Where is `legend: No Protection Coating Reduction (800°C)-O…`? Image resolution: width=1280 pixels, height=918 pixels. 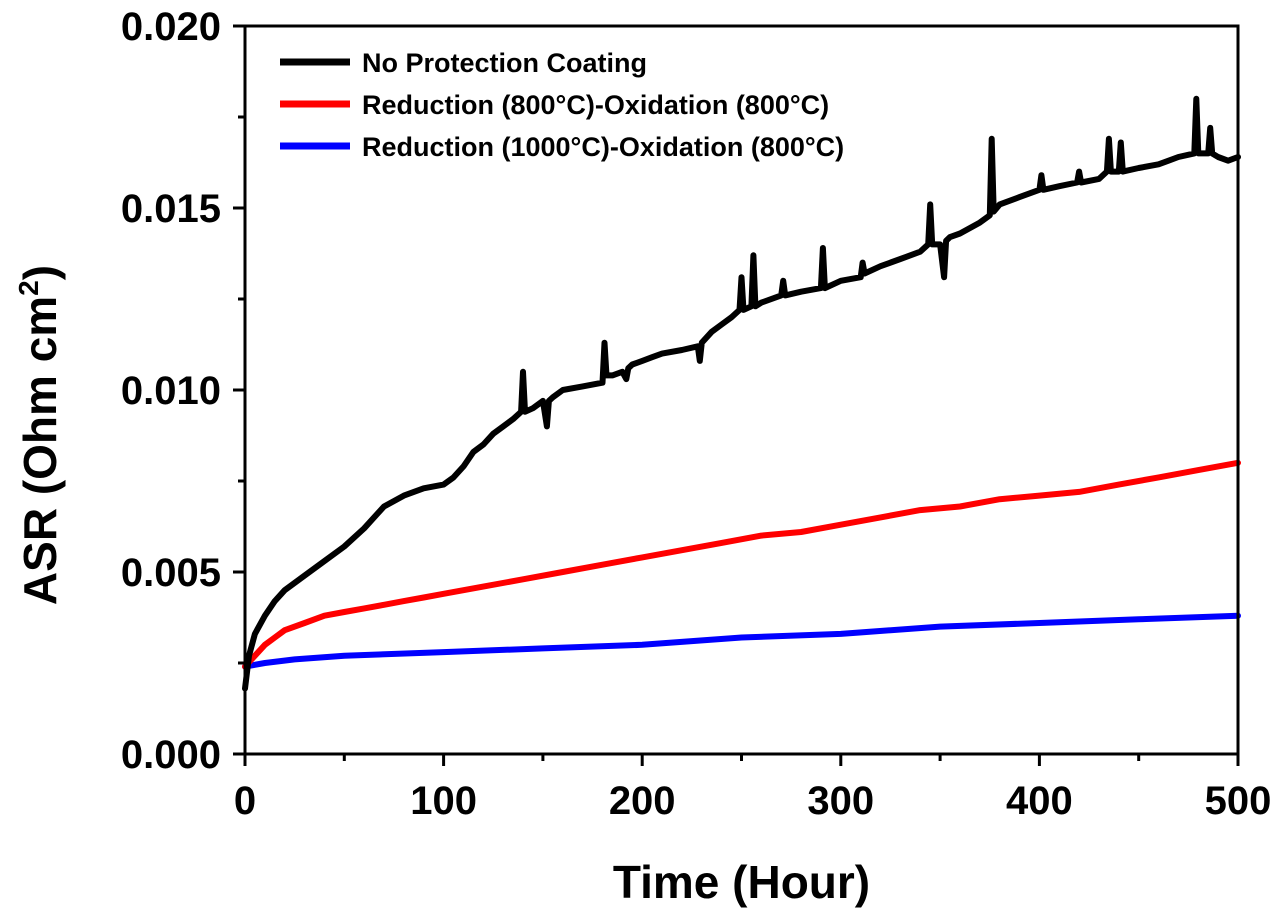
legend: No Protection Coating Reduction (800°C)-O… is located at coordinates (562, 105).